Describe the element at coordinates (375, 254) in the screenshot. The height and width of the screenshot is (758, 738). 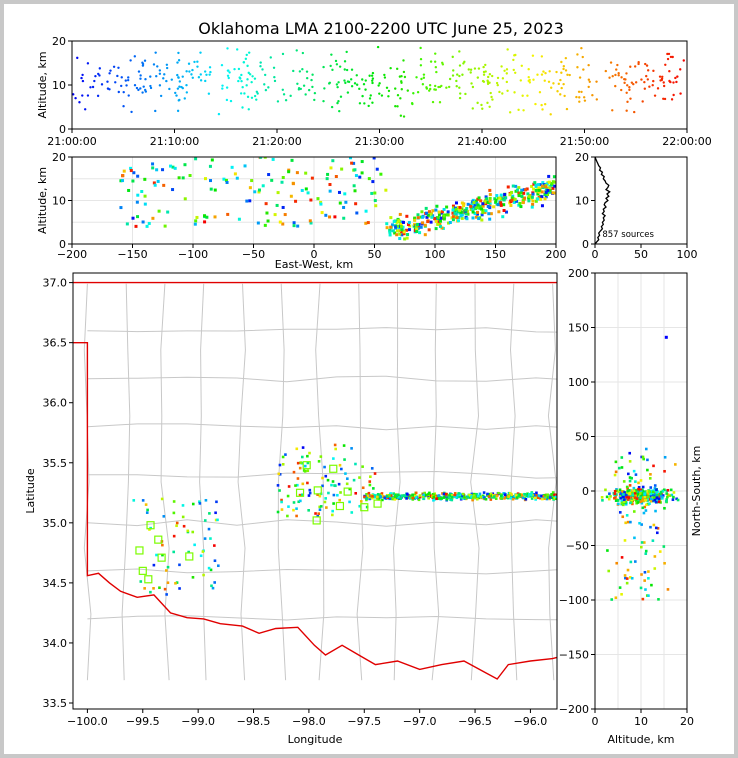
I see `eastwest-x-tick-label: 50` at that location.